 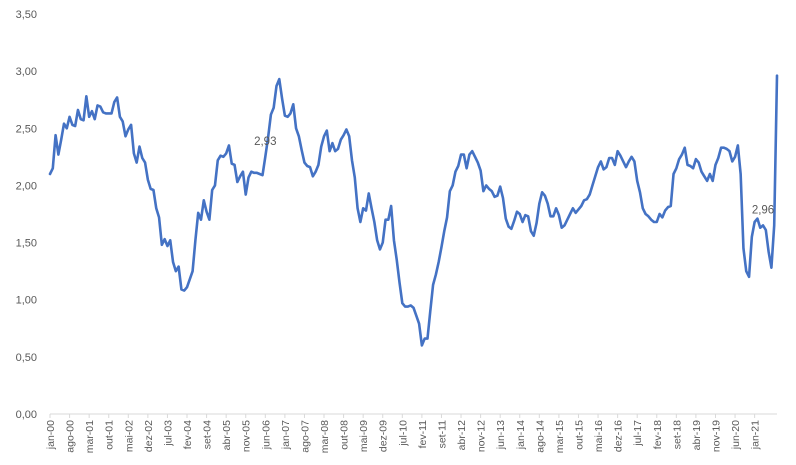 What do you see at coordinates (364, 436) in the screenshot?
I see `x-tick-label: mai-09` at bounding box center [364, 436].